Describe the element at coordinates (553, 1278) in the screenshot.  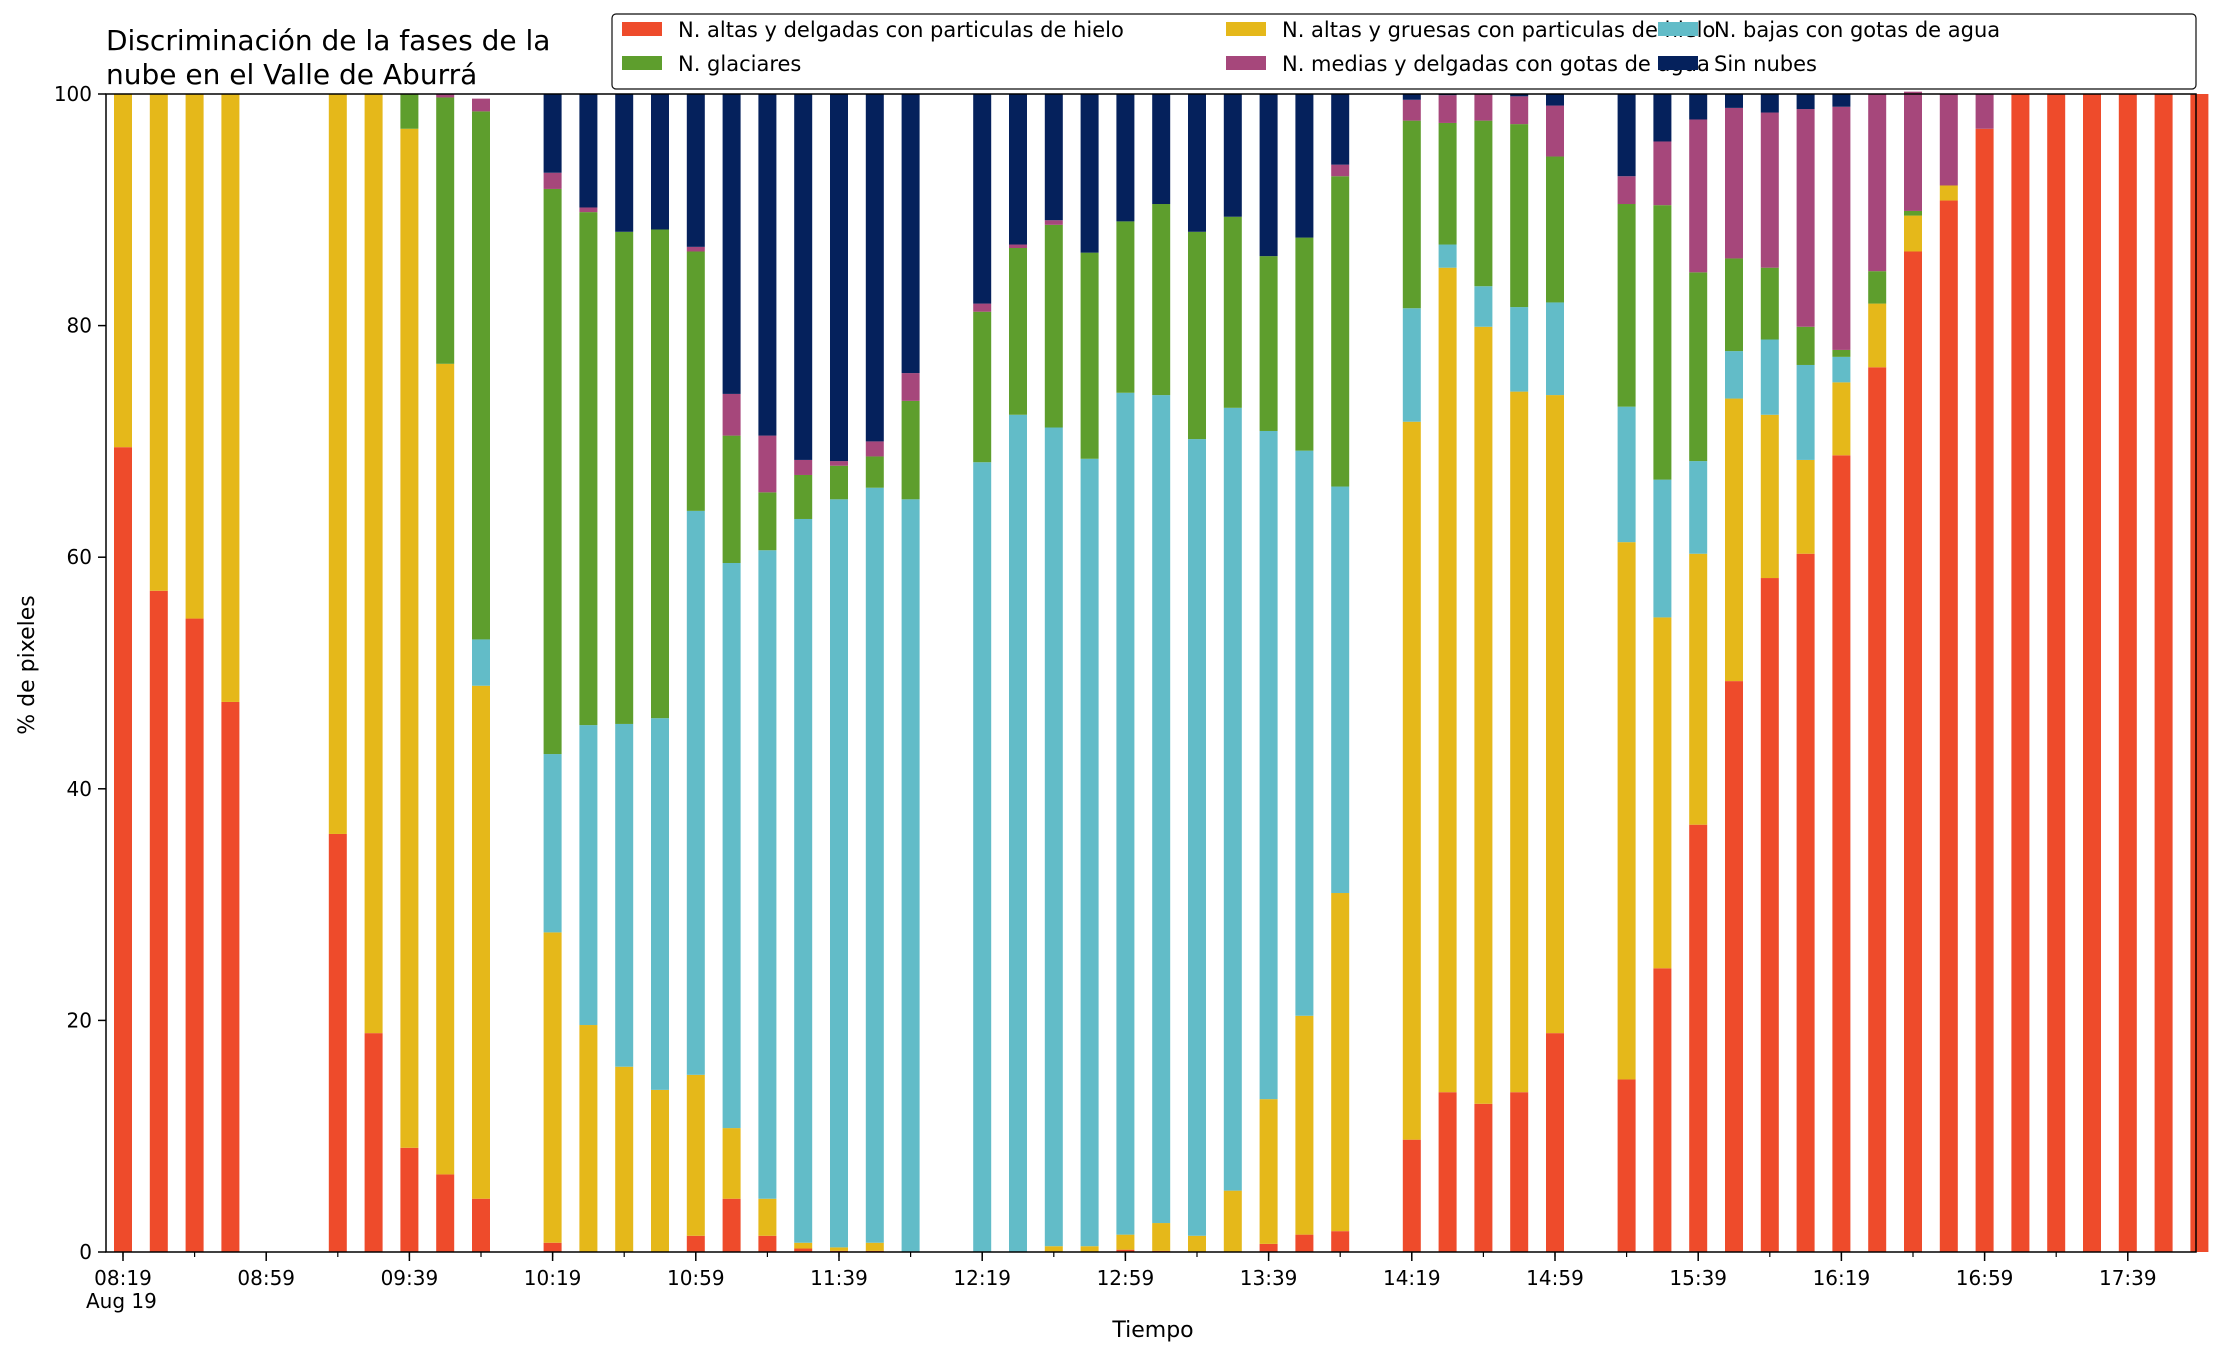
I see `x-tick-label: 10:19` at that location.